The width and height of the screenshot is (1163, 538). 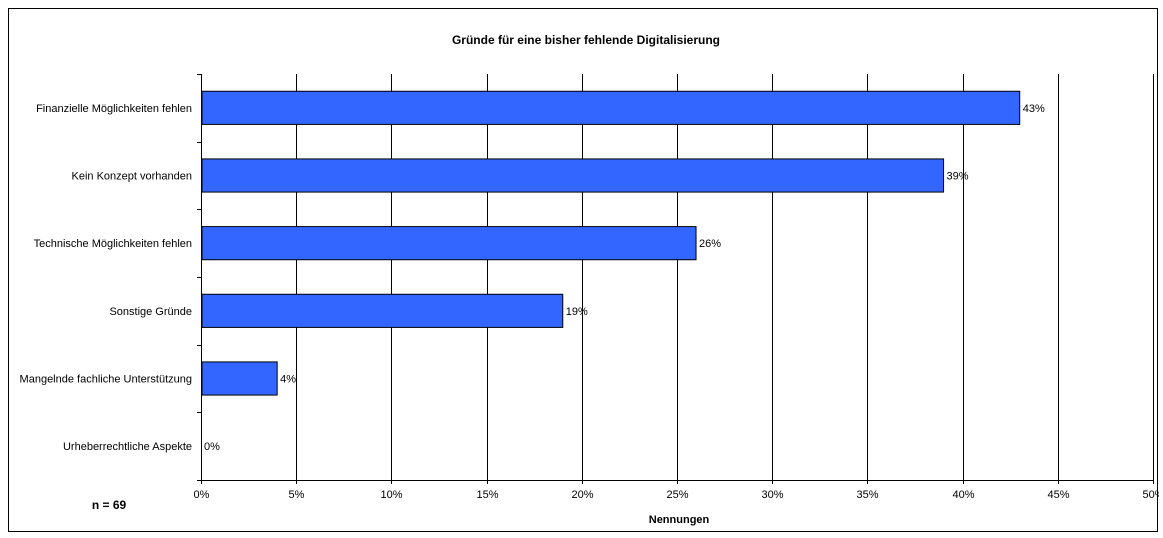 What do you see at coordinates (1034, 109) in the screenshot?
I see `value-label: 43%` at bounding box center [1034, 109].